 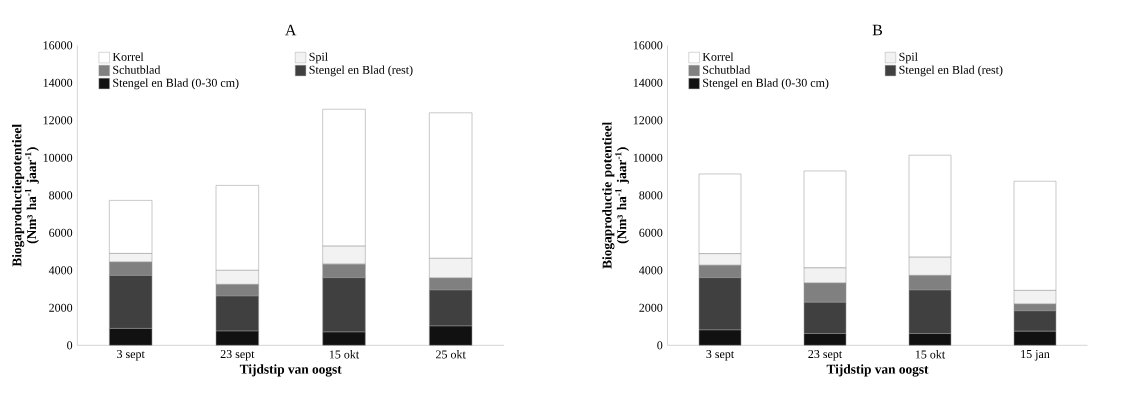 What do you see at coordinates (291, 30) in the screenshot?
I see `chart-title: A` at bounding box center [291, 30].